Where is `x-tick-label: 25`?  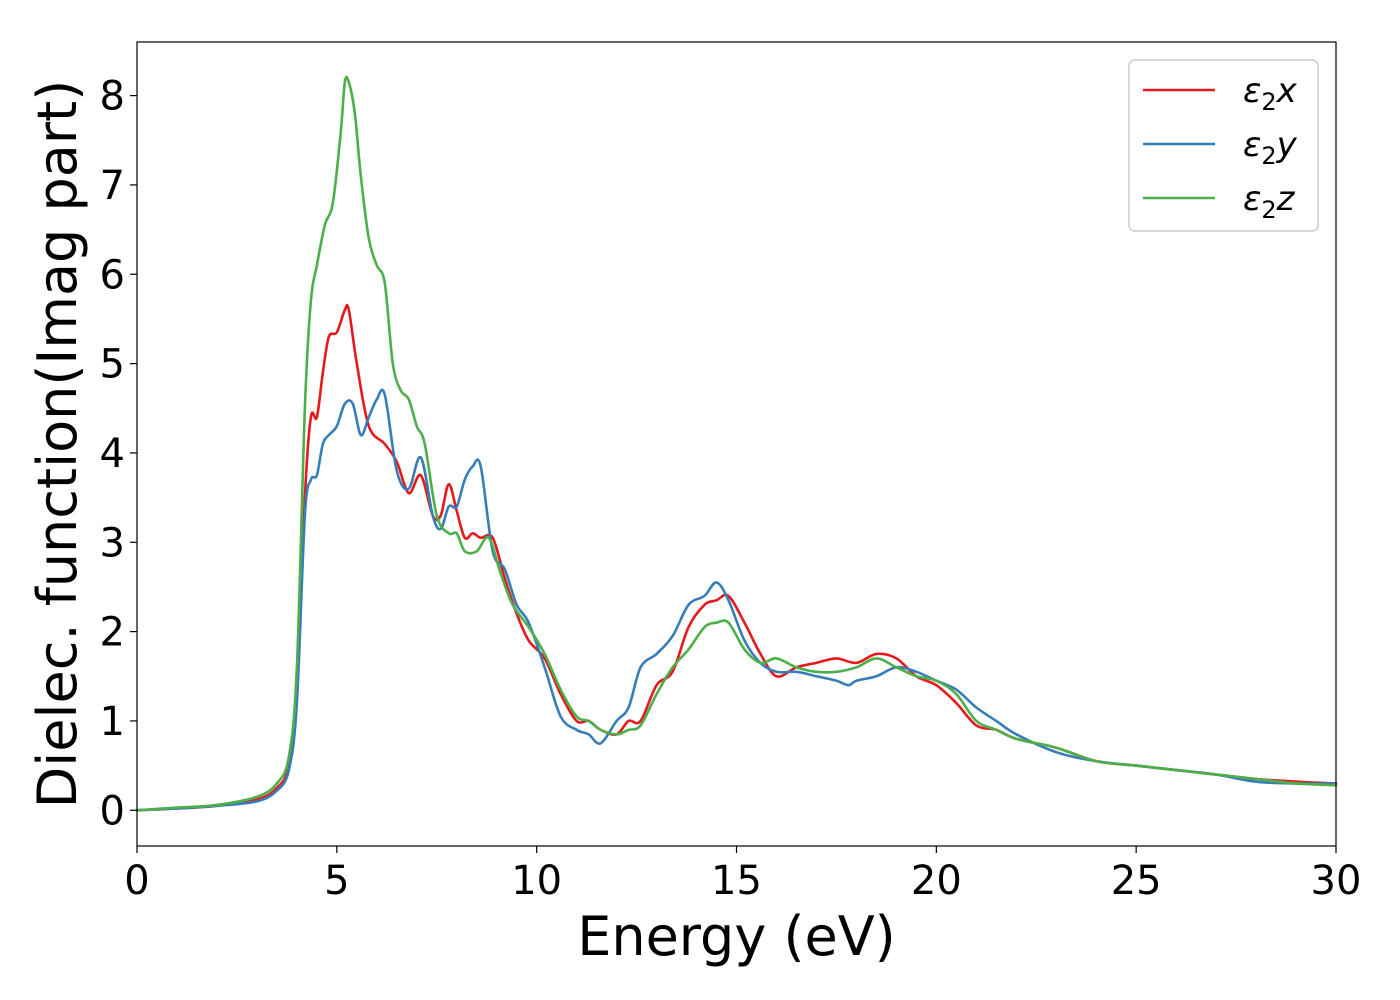 x-tick-label: 25 is located at coordinates (1136, 881).